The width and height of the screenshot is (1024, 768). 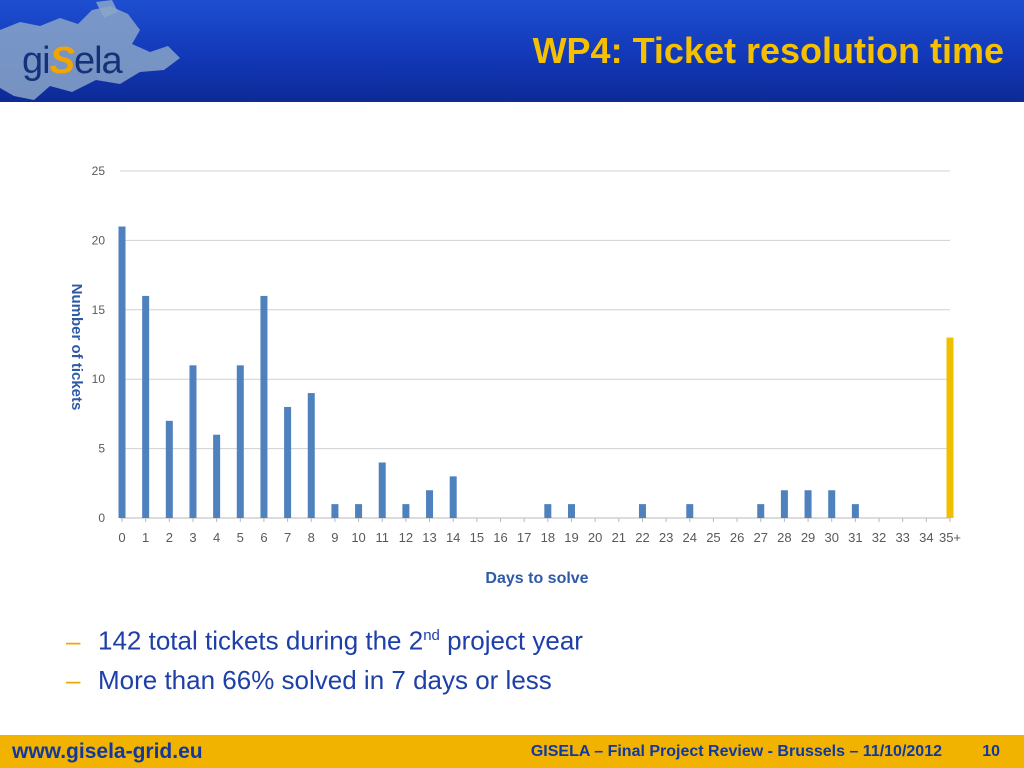 I want to click on bullet-item: – More than 66% solved in 7 days or less, so click(x=309, y=680).